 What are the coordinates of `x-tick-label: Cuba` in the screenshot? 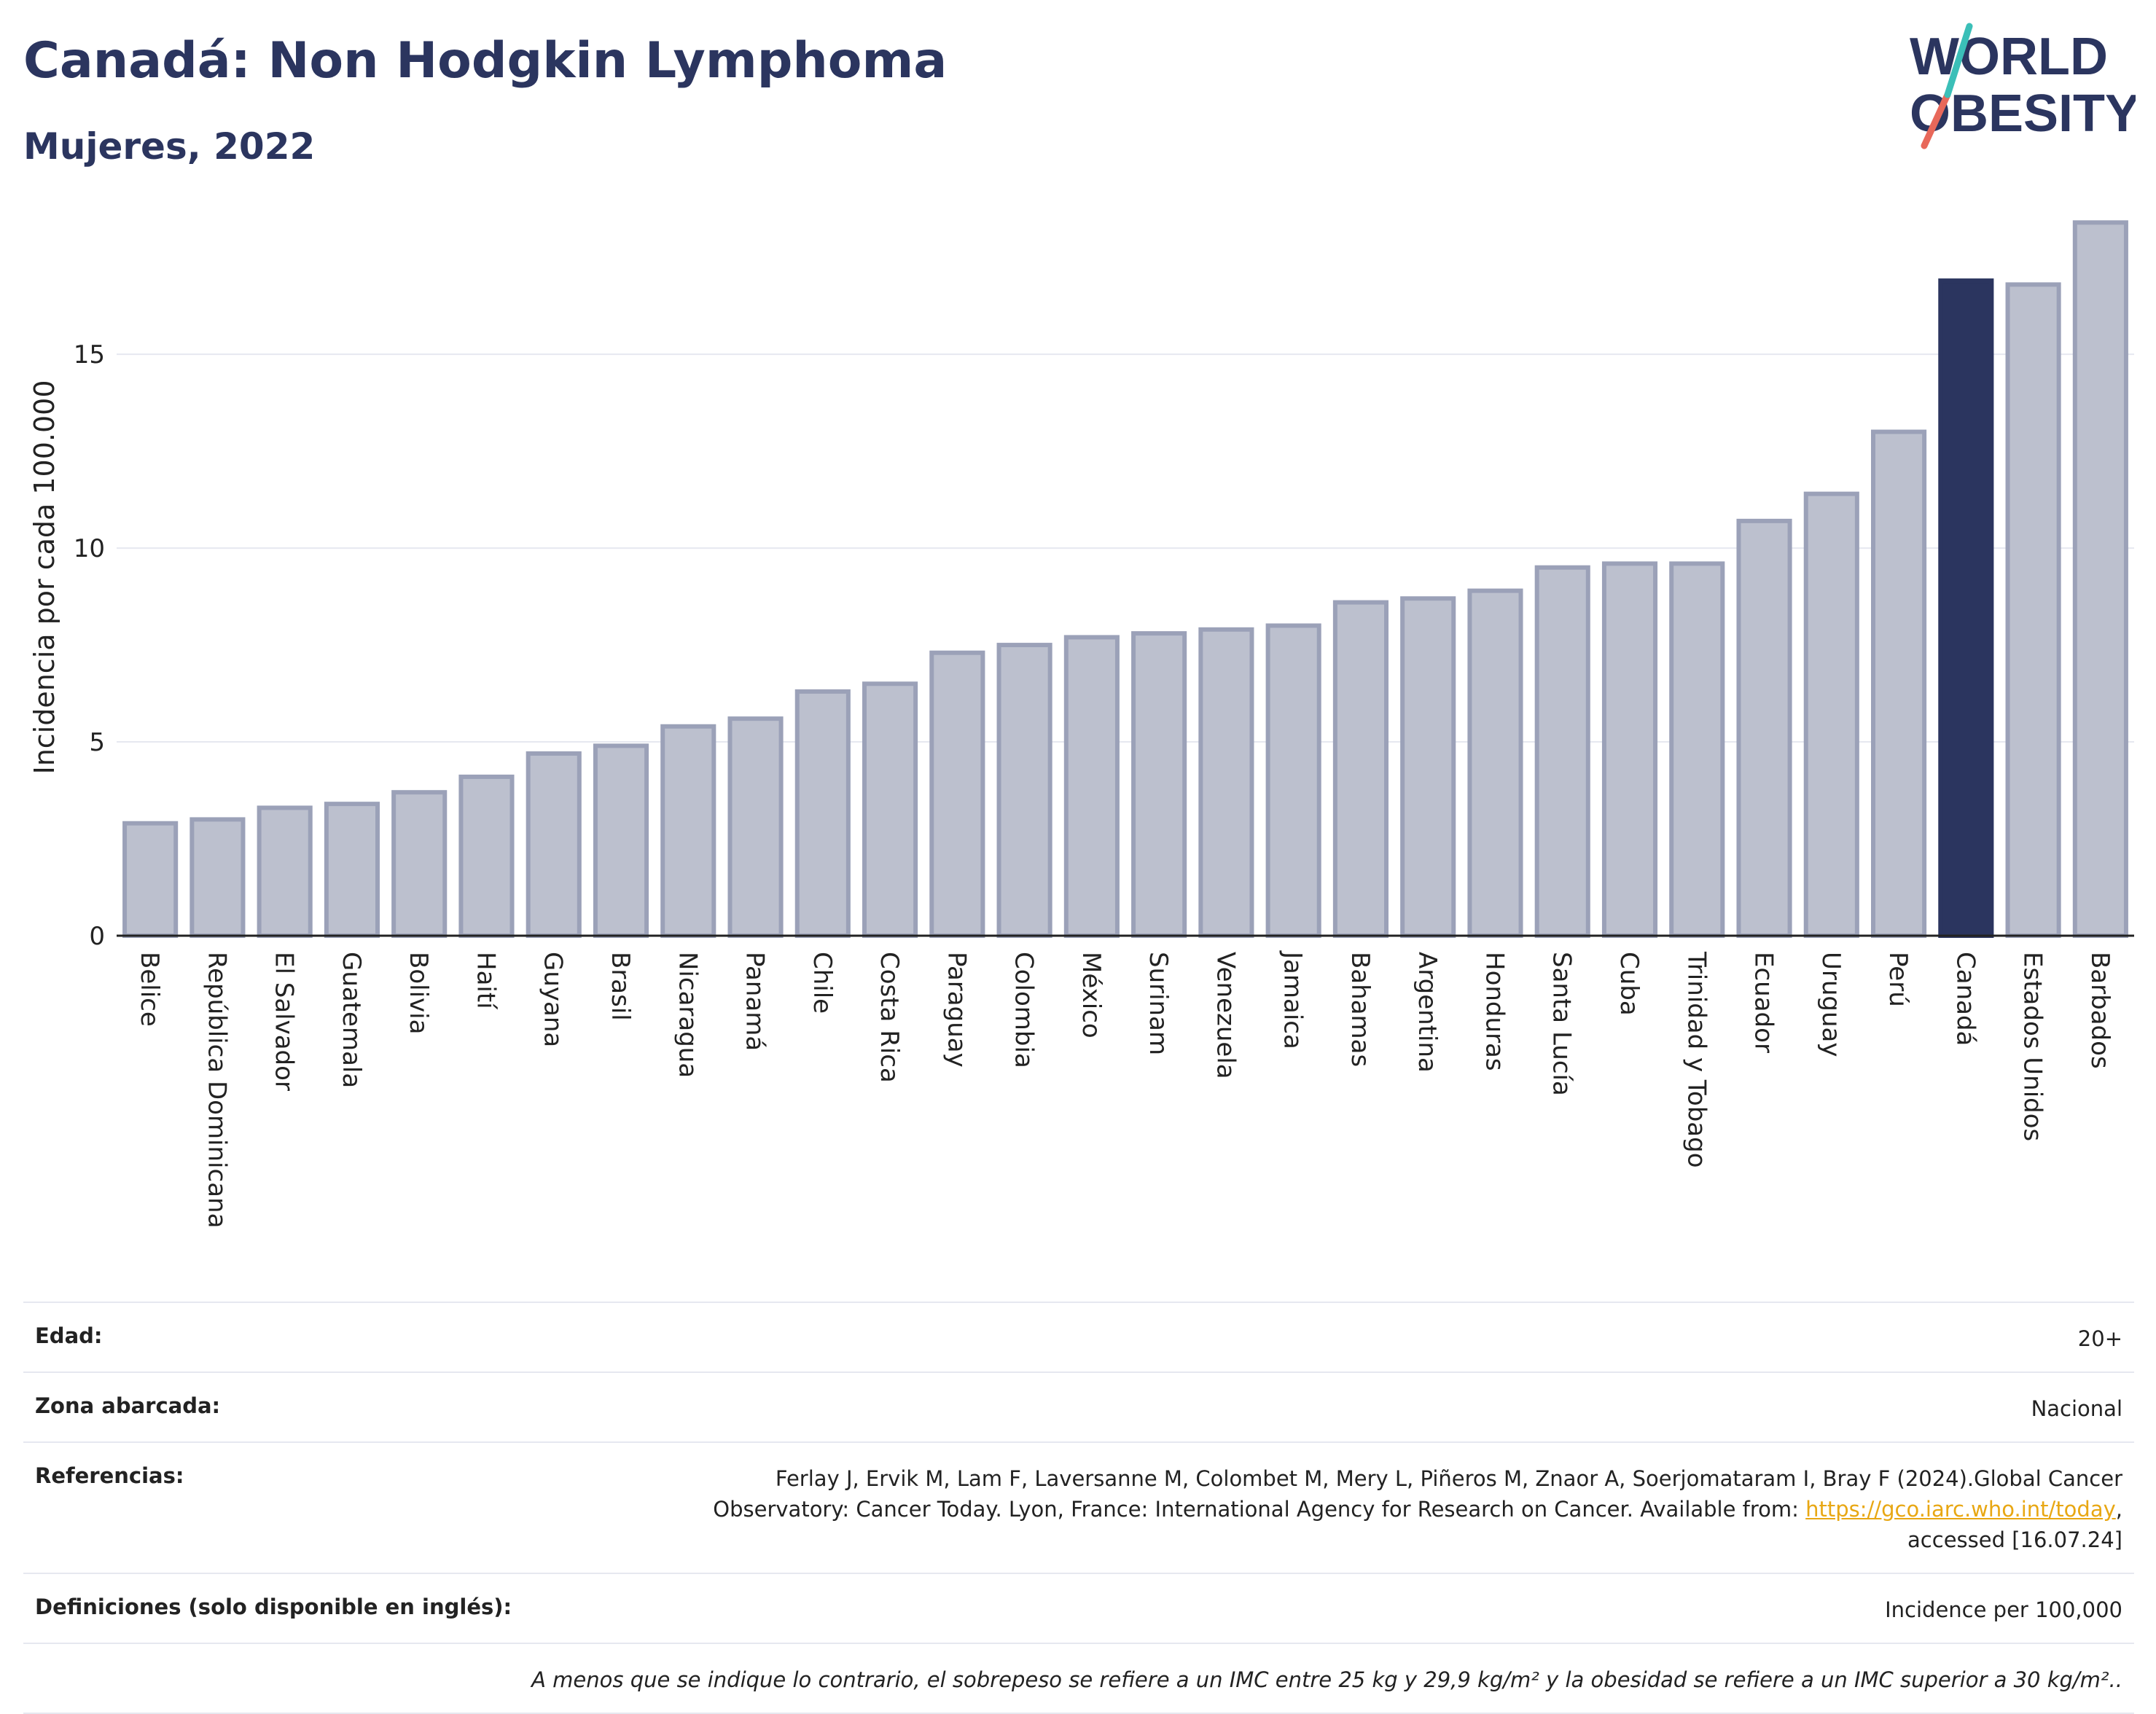 It's located at (1629, 984).